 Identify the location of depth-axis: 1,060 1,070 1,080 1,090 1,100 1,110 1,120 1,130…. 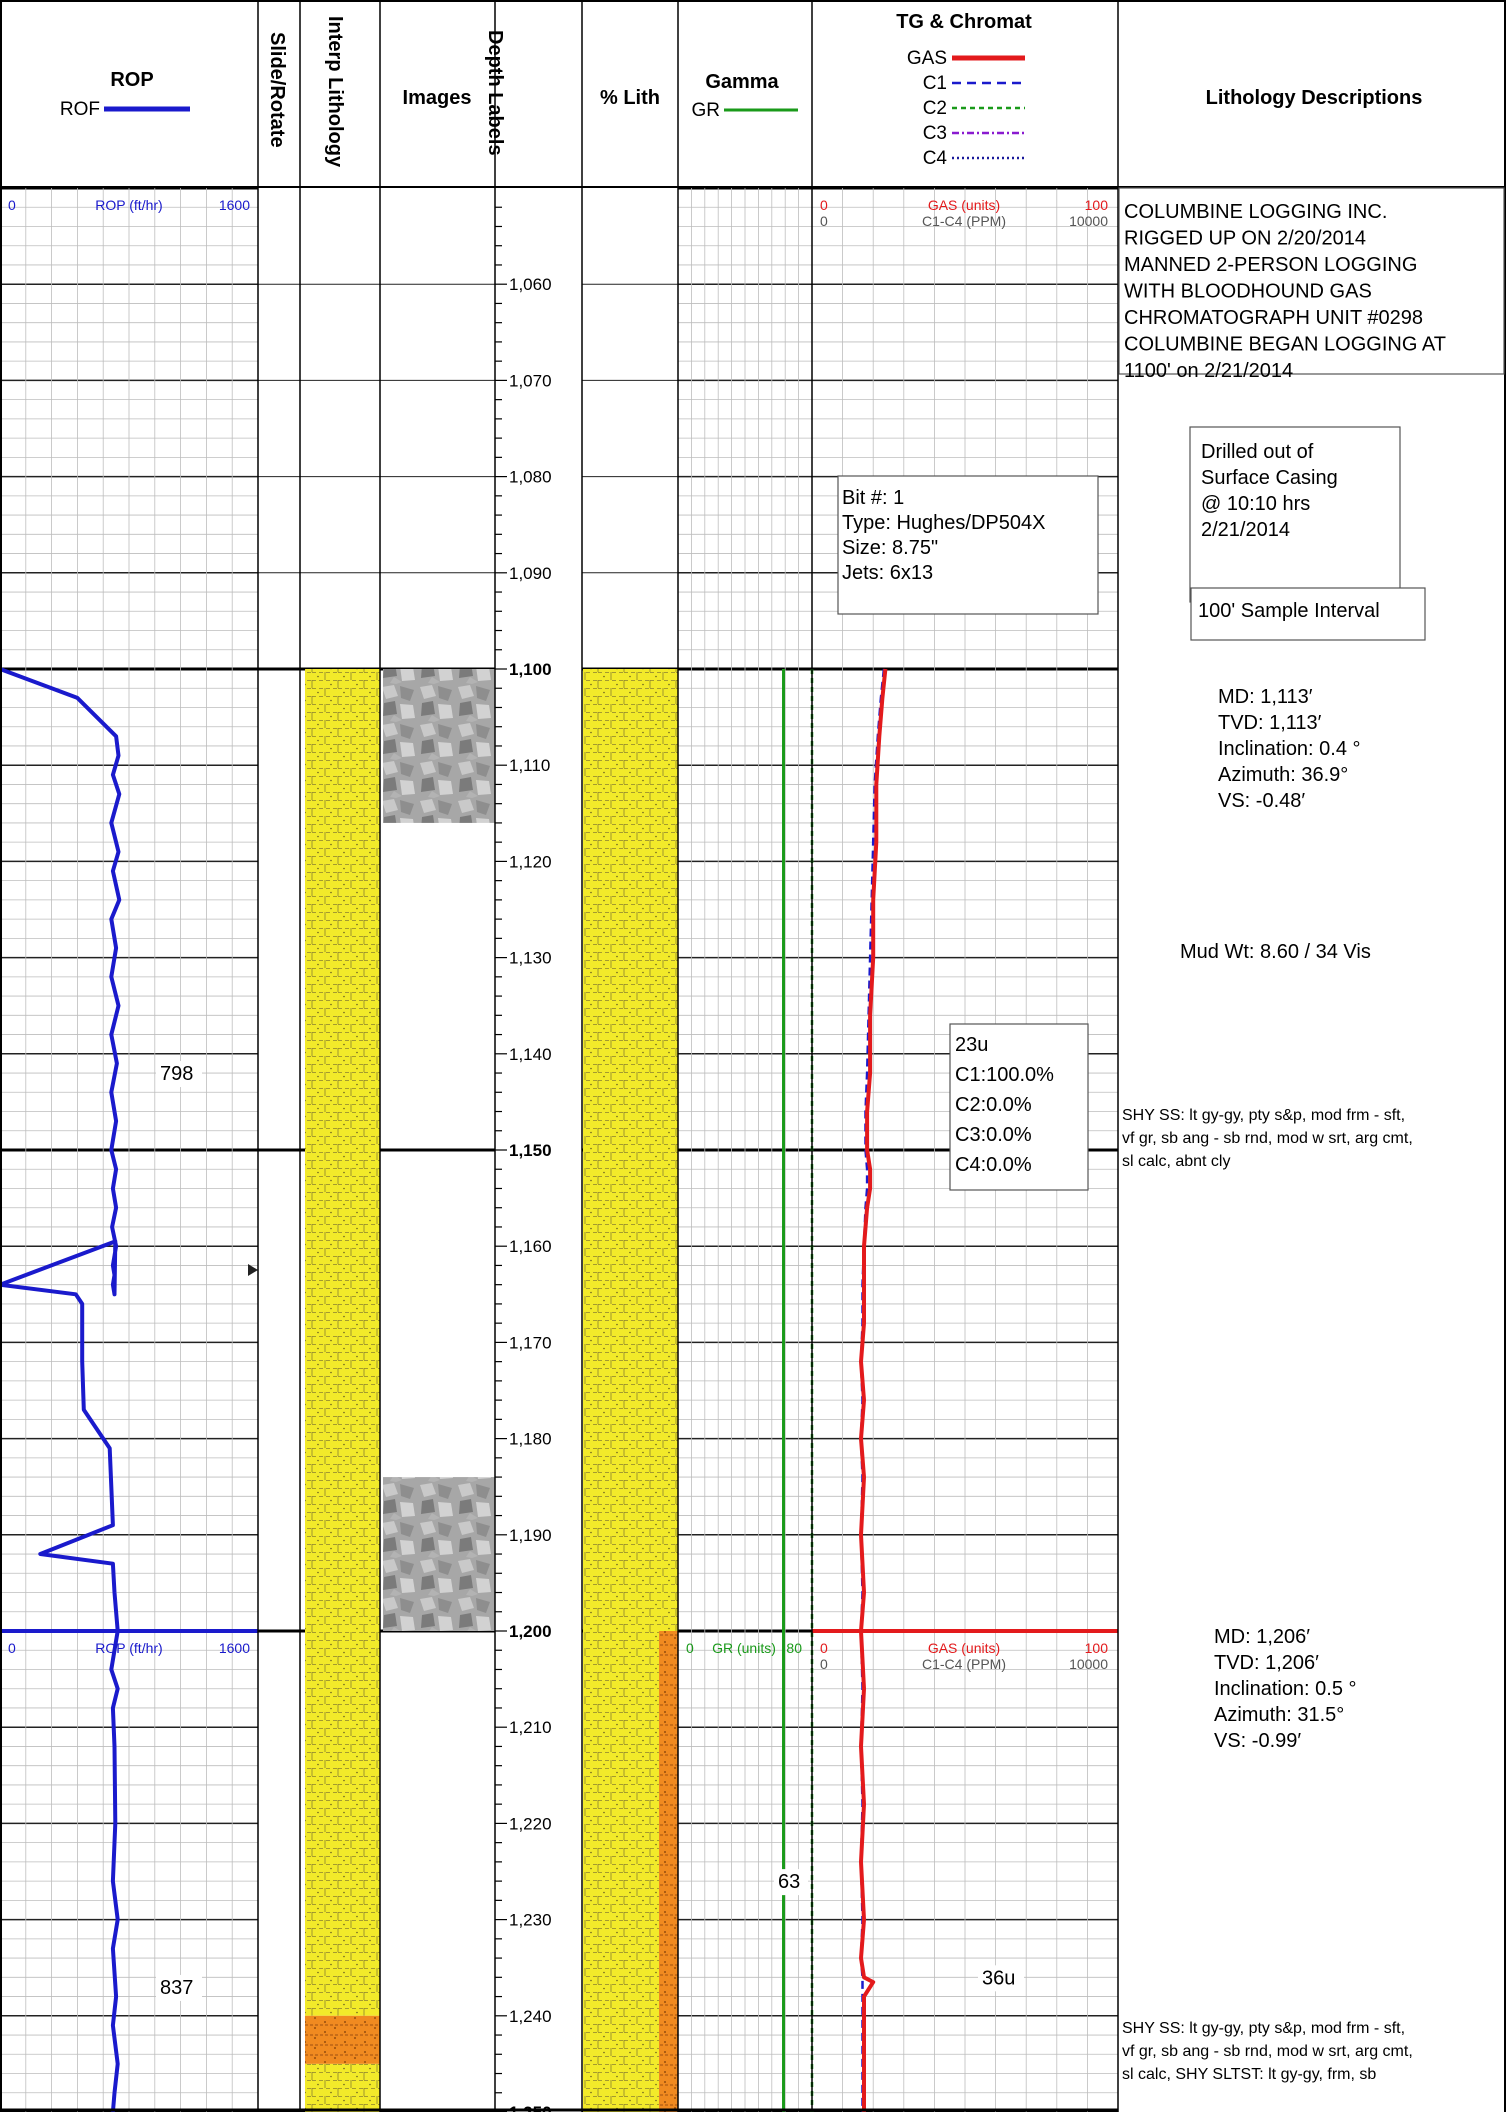
(523, 1159).